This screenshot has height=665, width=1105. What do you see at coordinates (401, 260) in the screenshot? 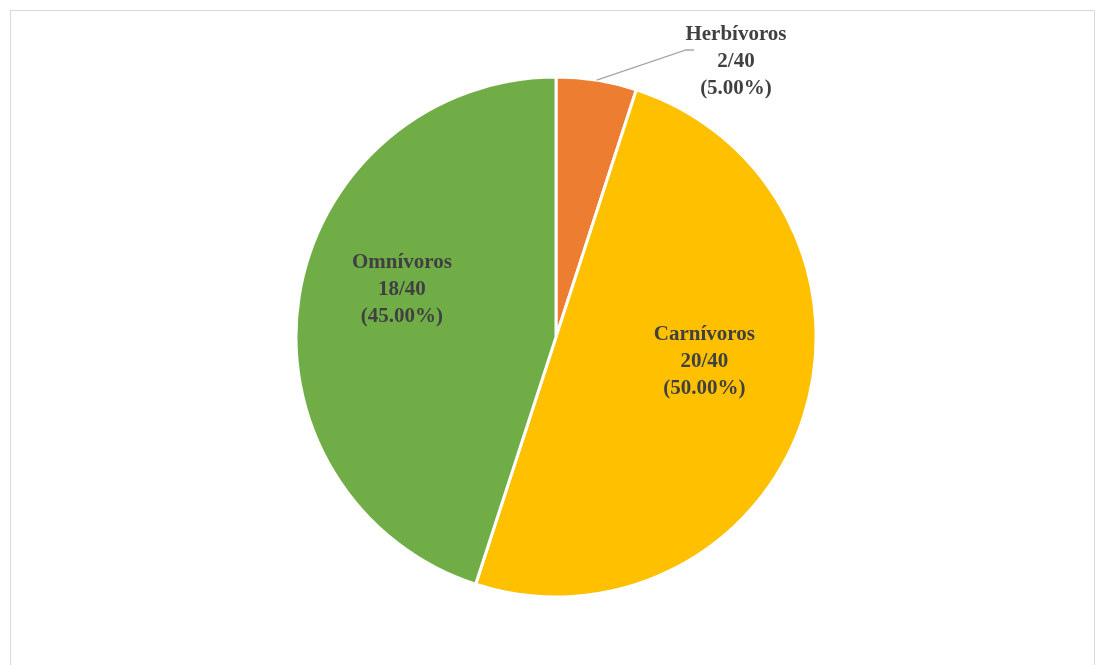
I see `slice-label: Omnívoros` at bounding box center [401, 260].